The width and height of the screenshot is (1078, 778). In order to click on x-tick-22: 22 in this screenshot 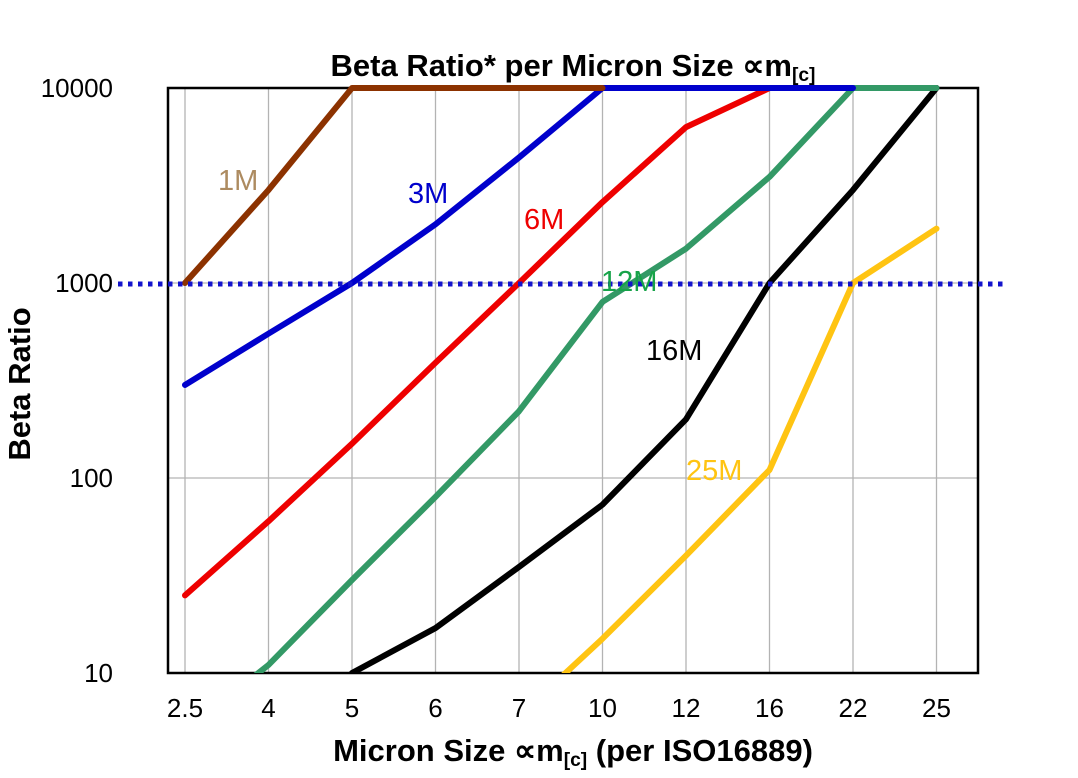, I will do `click(853, 708)`.